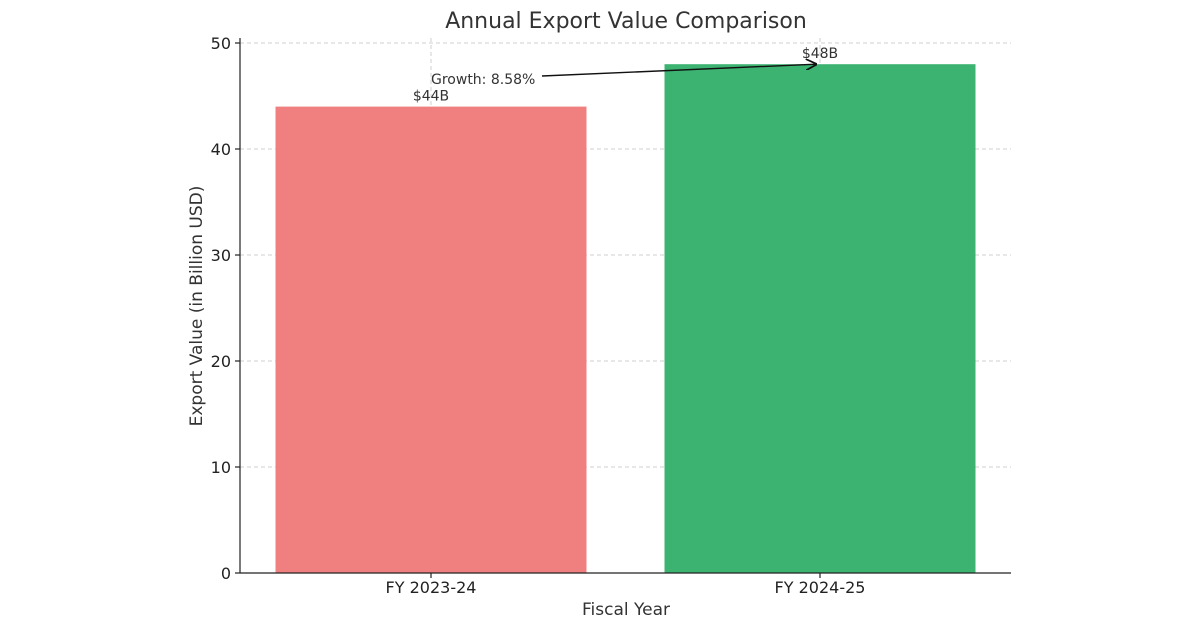 This screenshot has width=1200, height=630. I want to click on y-tick-label: 0, so click(226, 573).